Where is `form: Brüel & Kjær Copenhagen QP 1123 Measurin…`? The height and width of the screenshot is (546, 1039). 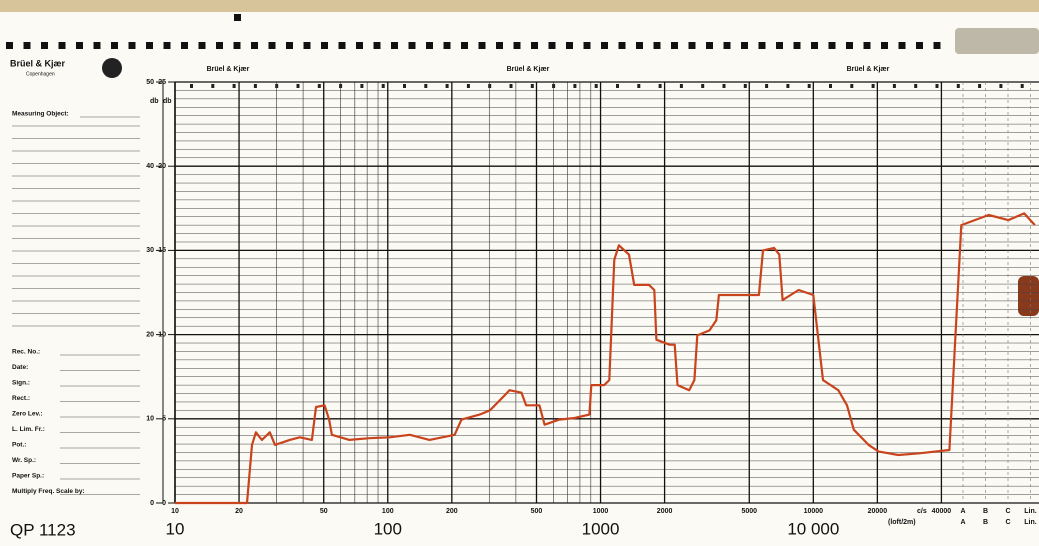
form: Brüel & Kjær Copenhagen QP 1123 Measurin… is located at coordinates (75, 298).